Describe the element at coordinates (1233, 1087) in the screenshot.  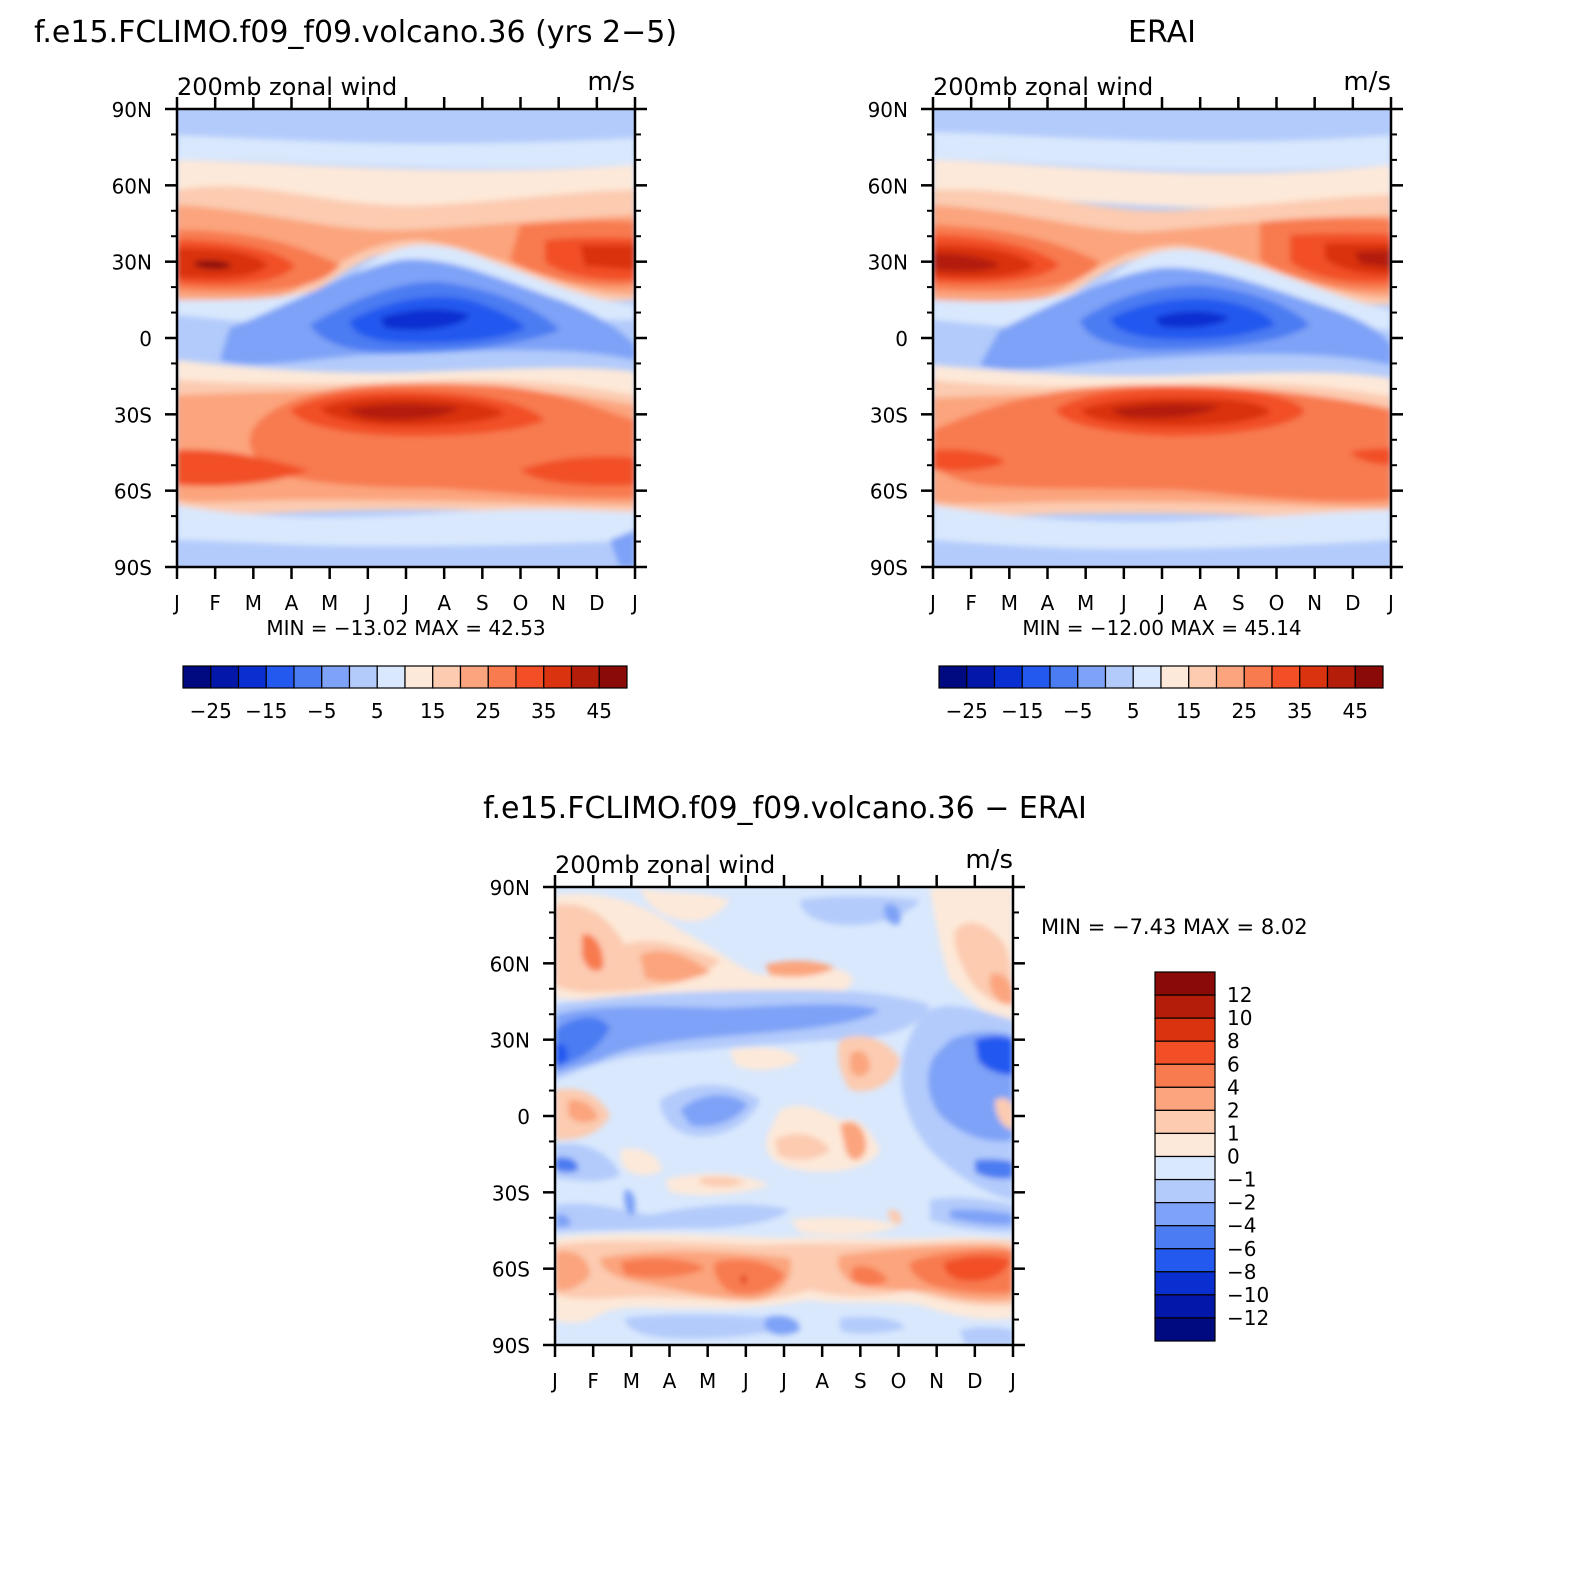
I see `colorbar-label: 4` at that location.